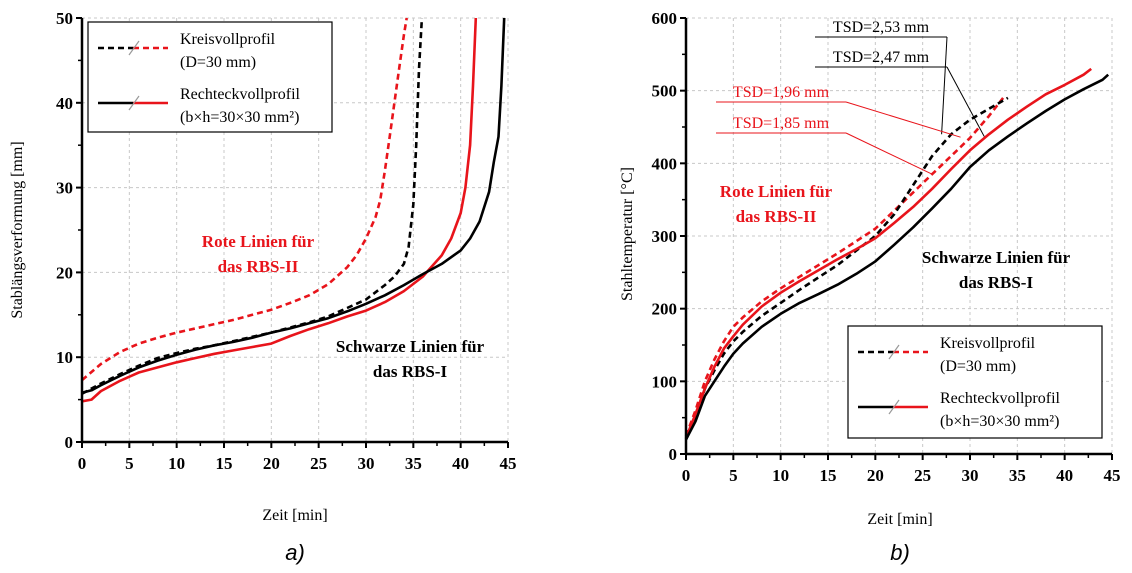 The width and height of the screenshot is (1132, 573). Describe the element at coordinates (294, 515) in the screenshot. I see `x-axis-label-a: Zeit [min]` at that location.